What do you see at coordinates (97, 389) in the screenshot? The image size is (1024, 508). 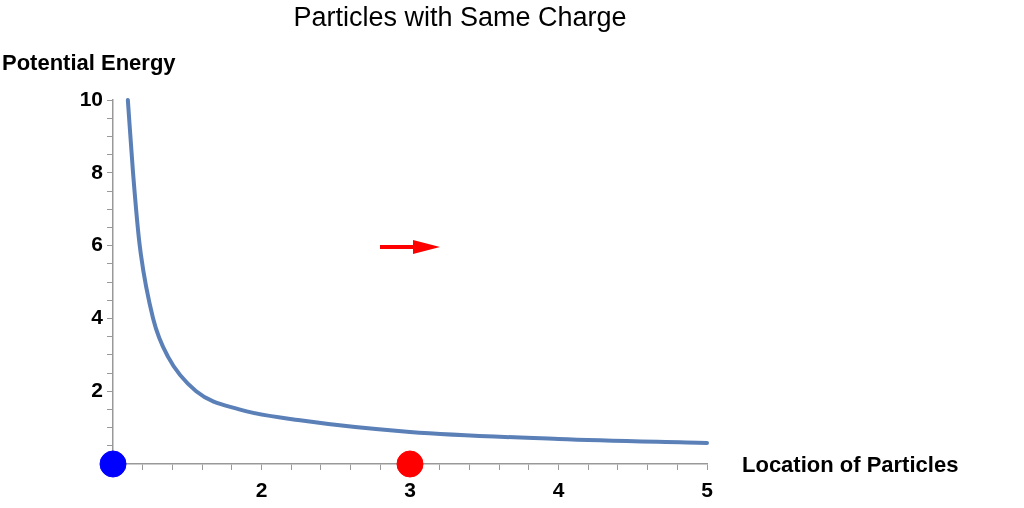 I see `y-tick-label: 2` at bounding box center [97, 389].